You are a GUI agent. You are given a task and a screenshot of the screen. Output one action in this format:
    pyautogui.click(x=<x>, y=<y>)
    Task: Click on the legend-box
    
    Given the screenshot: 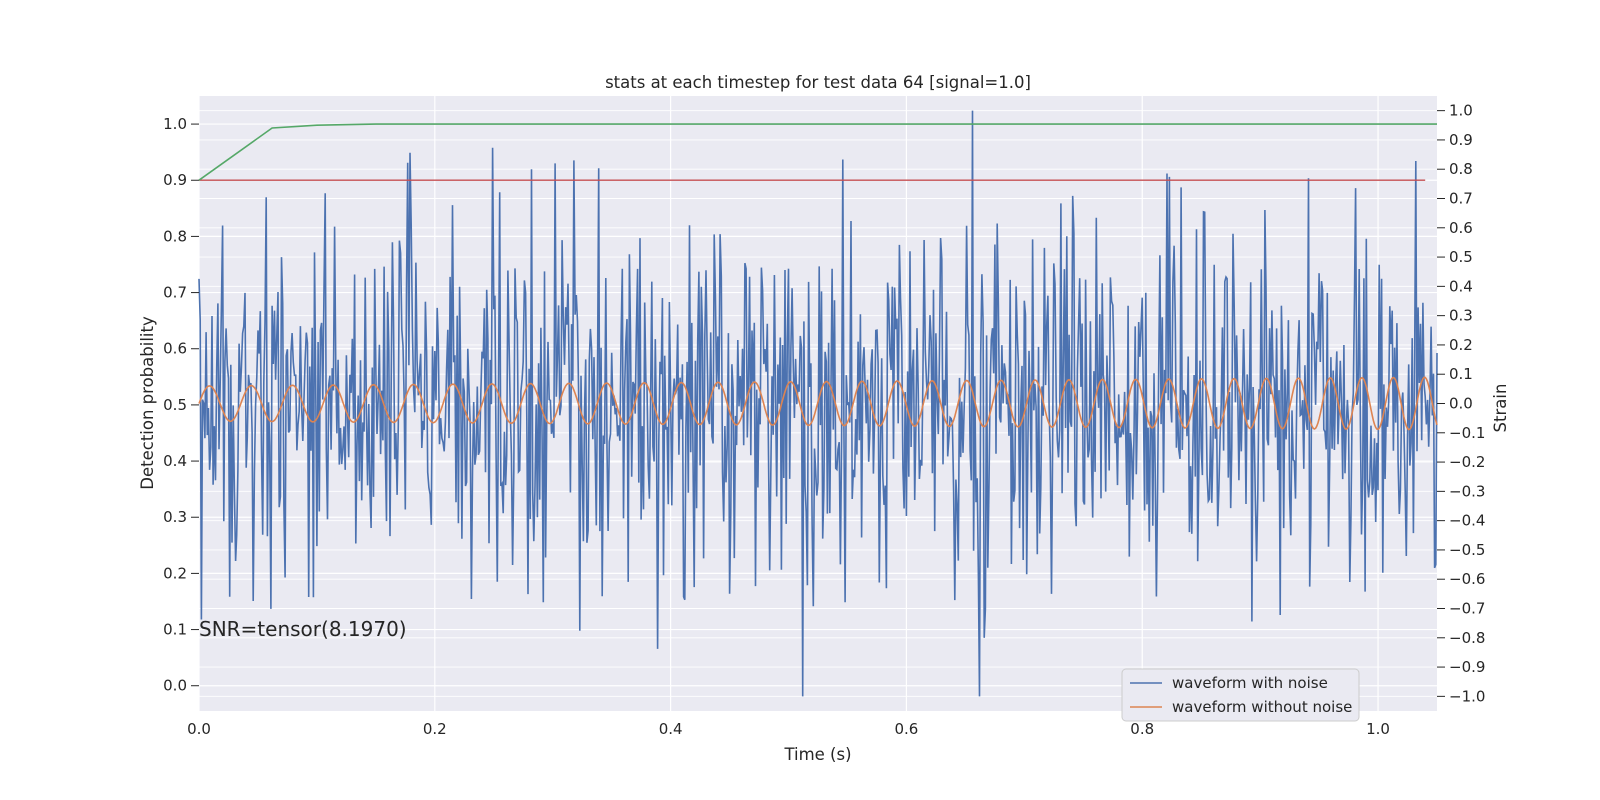 What is the action you would take?
    pyautogui.click(x=1240, y=695)
    